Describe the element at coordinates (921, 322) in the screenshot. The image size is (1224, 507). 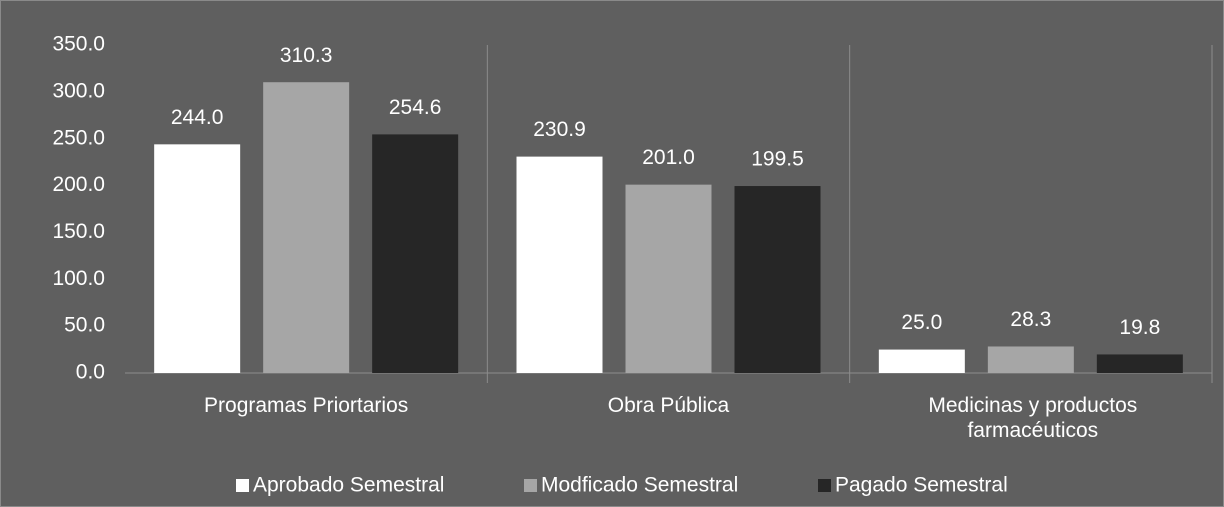
I see `data-label: 25.0` at that location.